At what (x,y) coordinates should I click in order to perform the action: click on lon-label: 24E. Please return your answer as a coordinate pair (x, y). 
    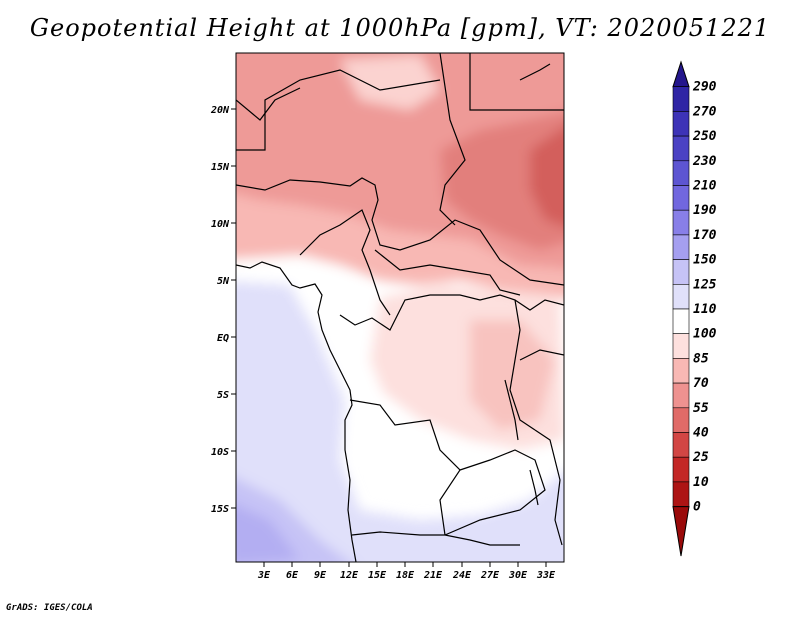
    Looking at the image, I should click on (462, 575).